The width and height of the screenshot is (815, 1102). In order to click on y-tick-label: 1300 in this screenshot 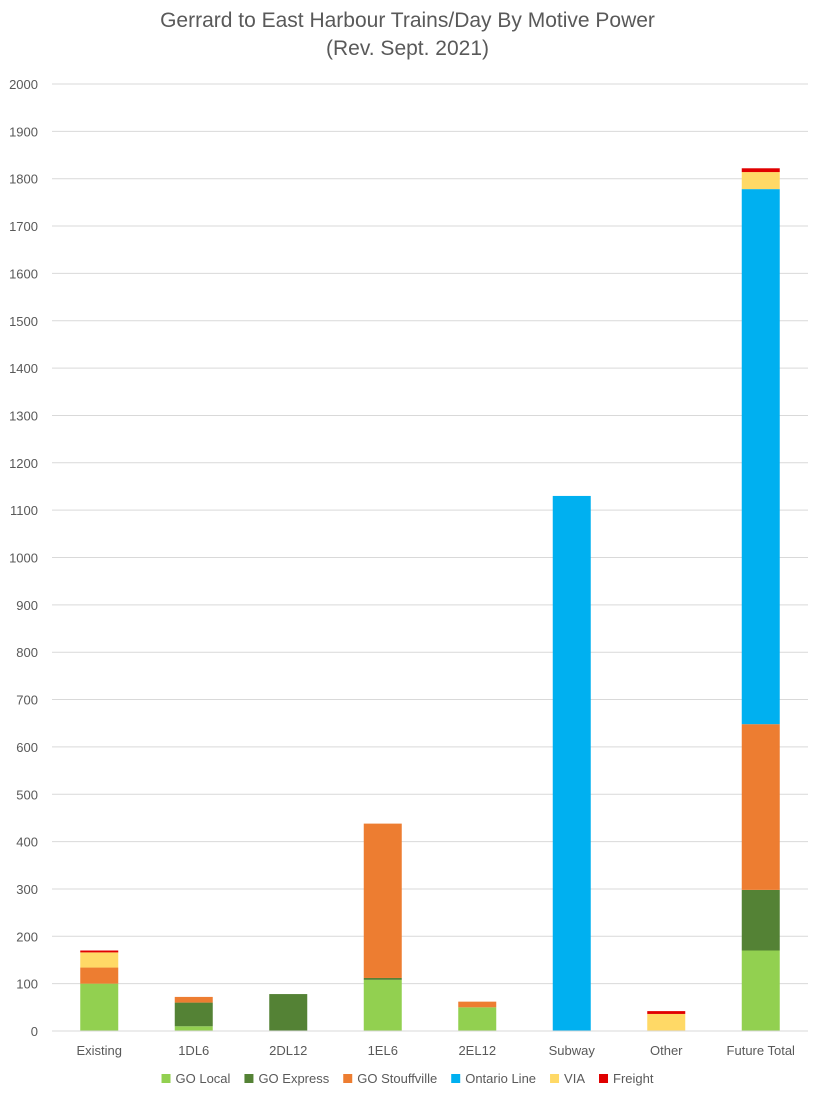, I will do `click(23, 415)`.